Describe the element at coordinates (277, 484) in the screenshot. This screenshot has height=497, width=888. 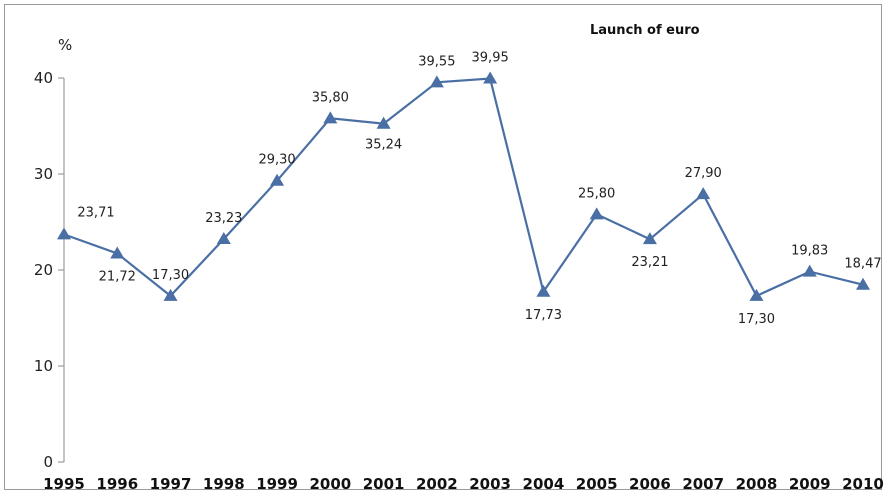
I see `x-tick-label: 1999` at that location.